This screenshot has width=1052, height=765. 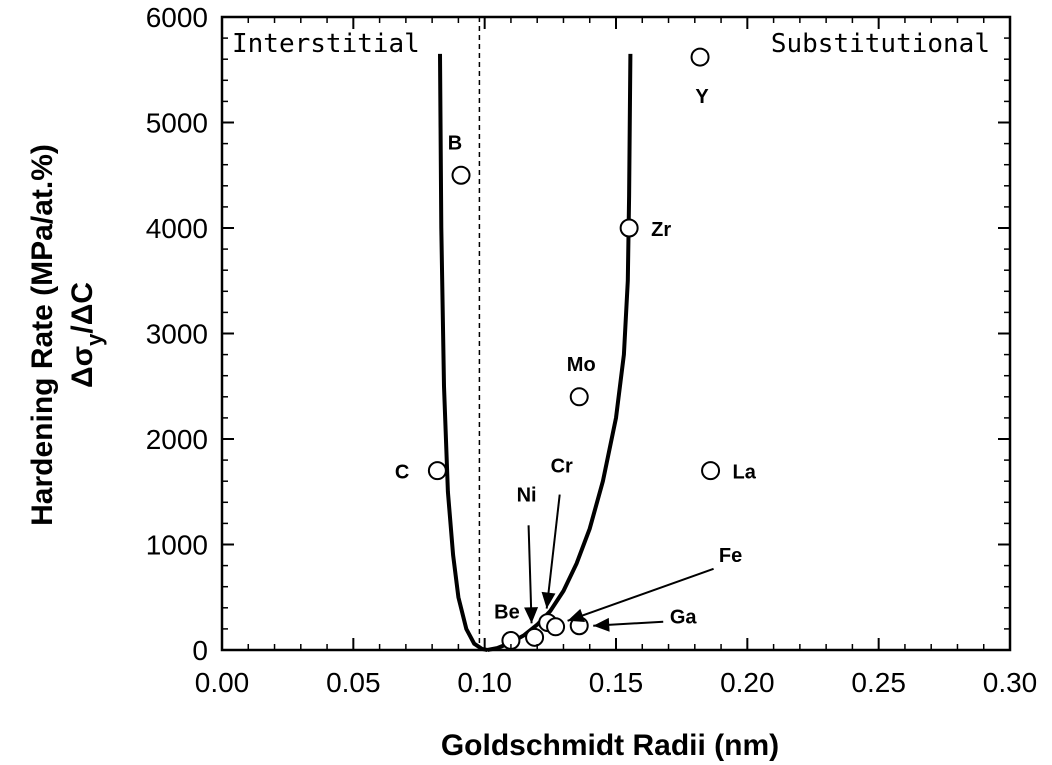 What do you see at coordinates (684, 618) in the screenshot?
I see `point-label-ga: Ga` at bounding box center [684, 618].